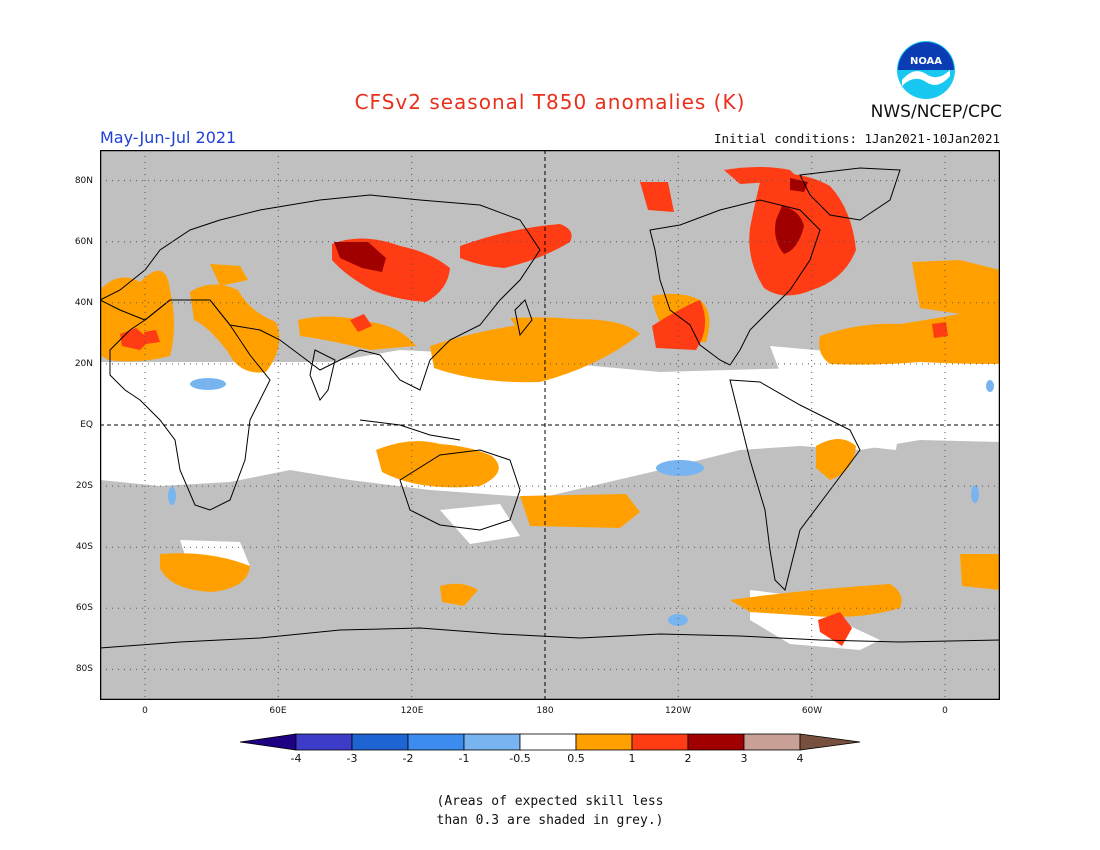  Describe the element at coordinates (84, 669) in the screenshot. I see `lat-label: 80S` at that location.